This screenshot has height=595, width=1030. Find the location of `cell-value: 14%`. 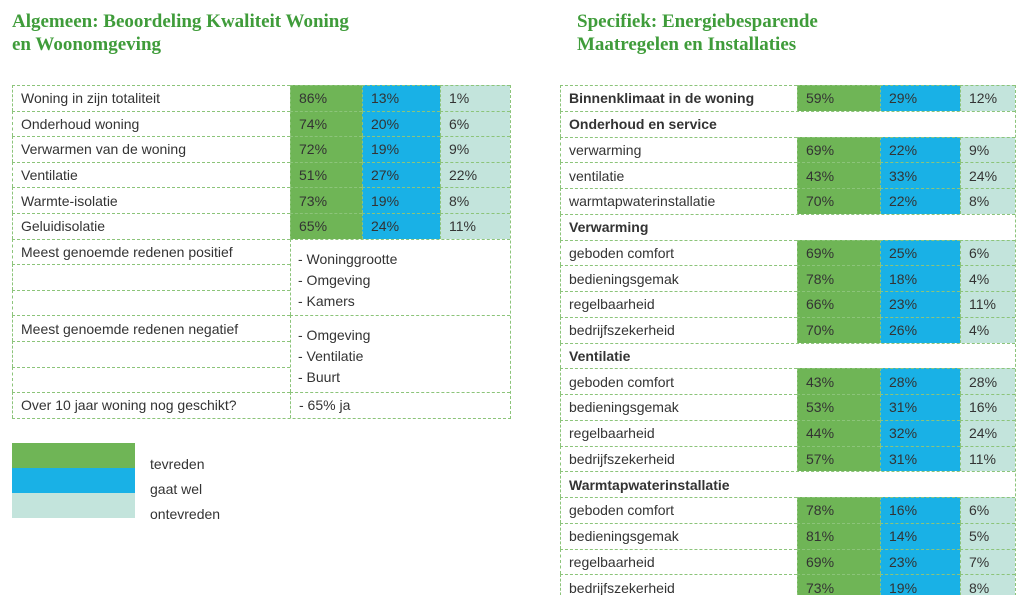

cell-value: 14% is located at coordinates (920, 535).